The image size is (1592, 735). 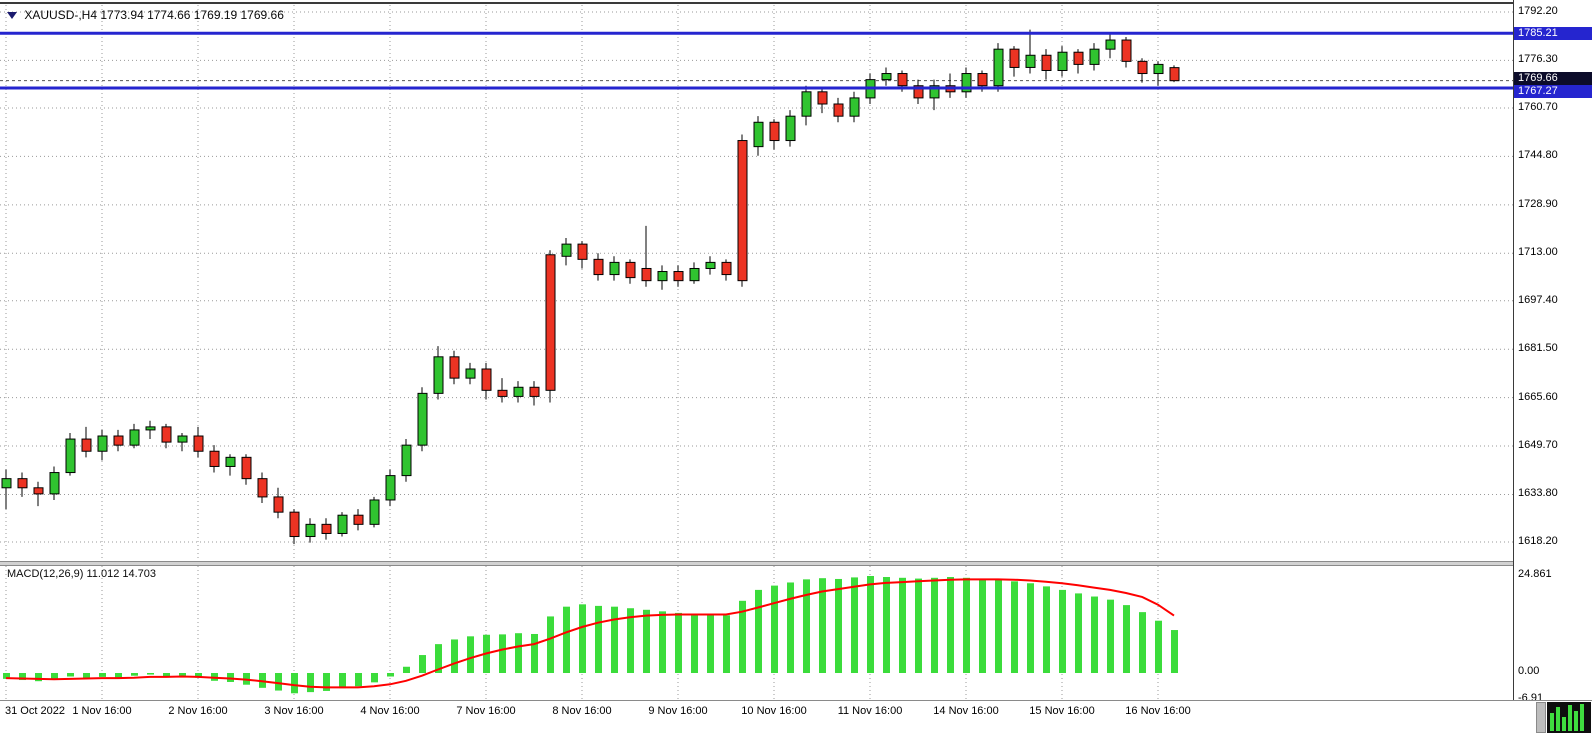 I want to click on price-tick-label: 1649.70, so click(x=1538, y=445).